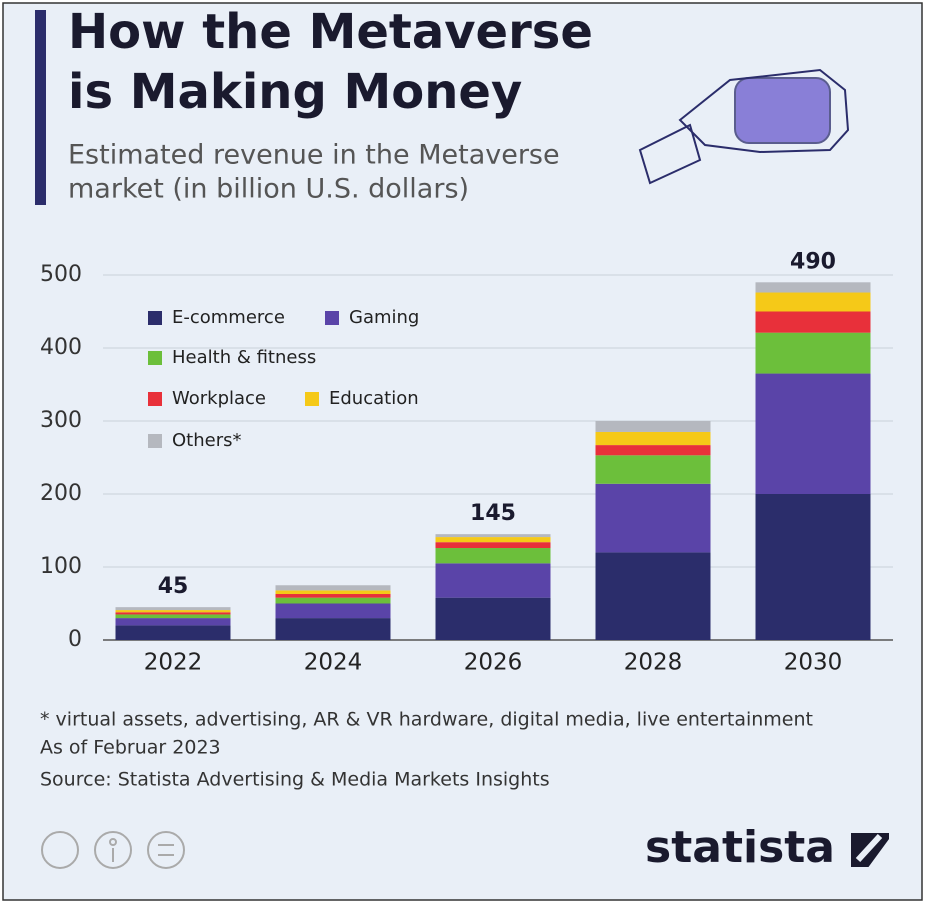  What do you see at coordinates (653, 663) in the screenshot?
I see `x-tick-label: 2028` at bounding box center [653, 663].